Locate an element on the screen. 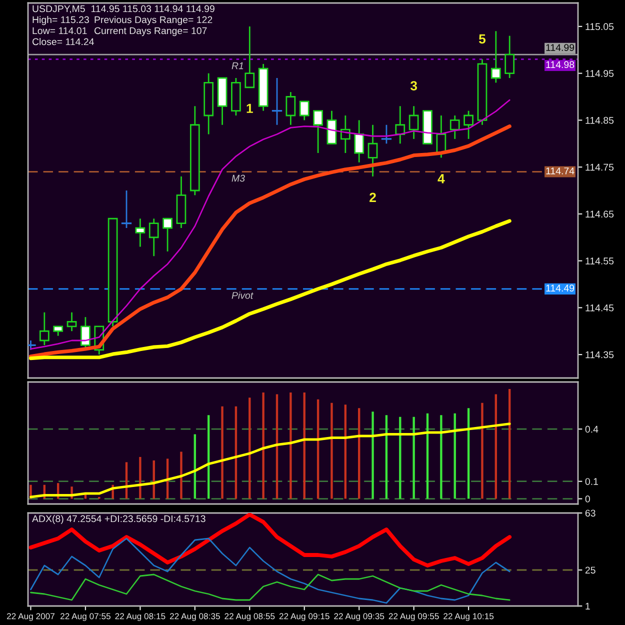 This screenshot has height=625, width=625. annotation: 5 is located at coordinates (482, 39).